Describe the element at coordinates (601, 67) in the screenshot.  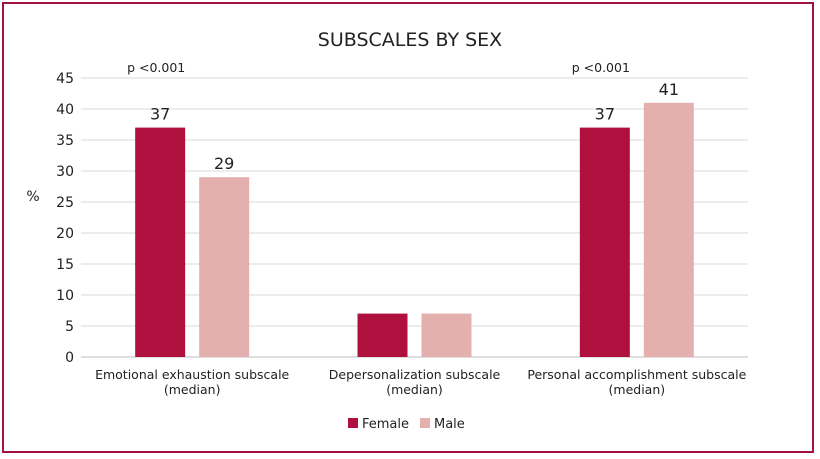
I see `p-value-annotation-2: p <0.001` at that location.